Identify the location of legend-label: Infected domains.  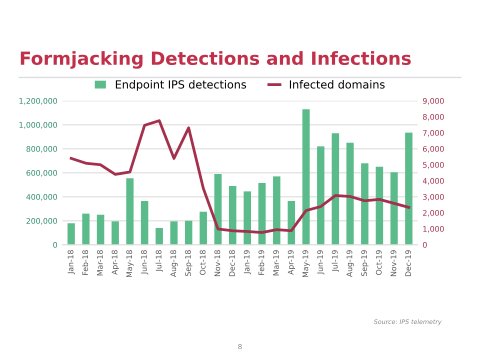
(337, 84).